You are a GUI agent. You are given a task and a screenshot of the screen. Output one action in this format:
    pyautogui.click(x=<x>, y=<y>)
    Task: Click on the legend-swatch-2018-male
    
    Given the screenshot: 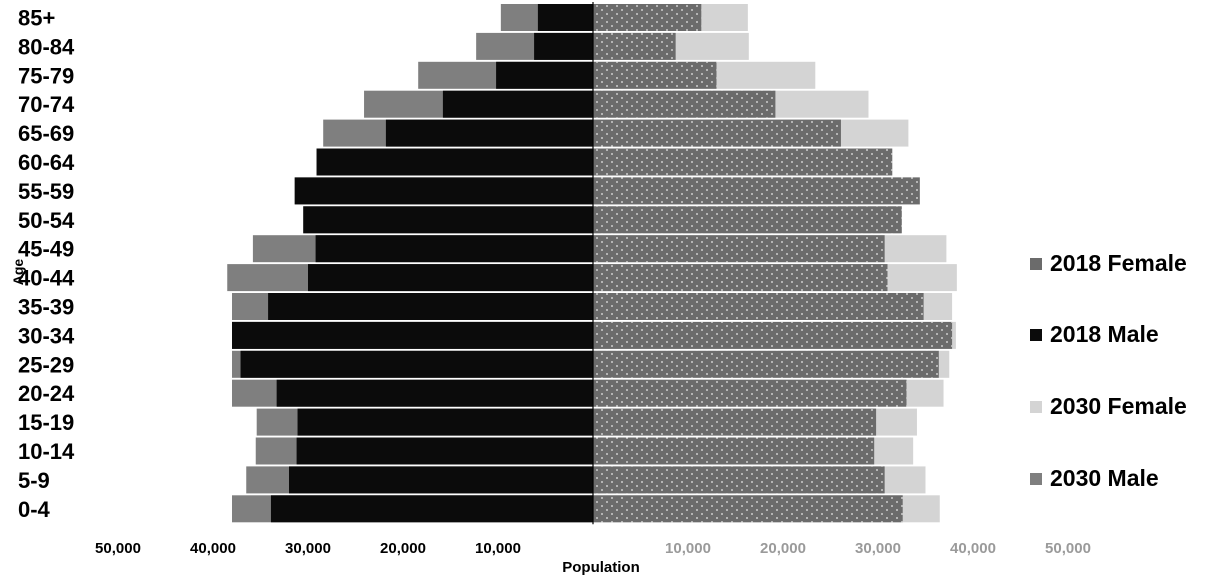 What is the action you would take?
    pyautogui.click(x=1036, y=334)
    